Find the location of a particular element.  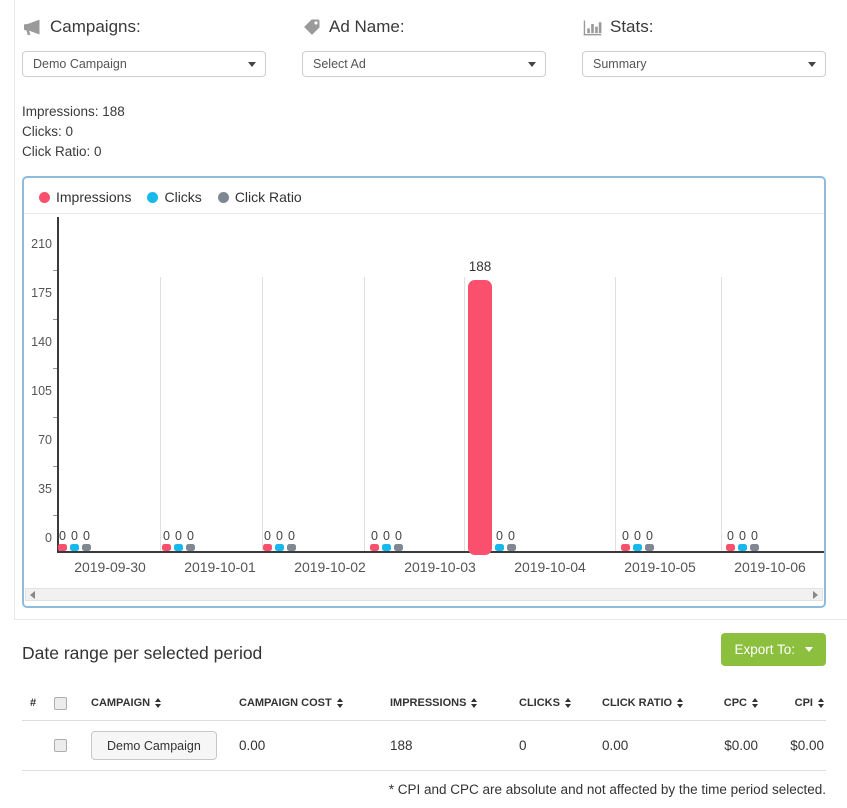

bar-value-label: 188 is located at coordinates (480, 266).